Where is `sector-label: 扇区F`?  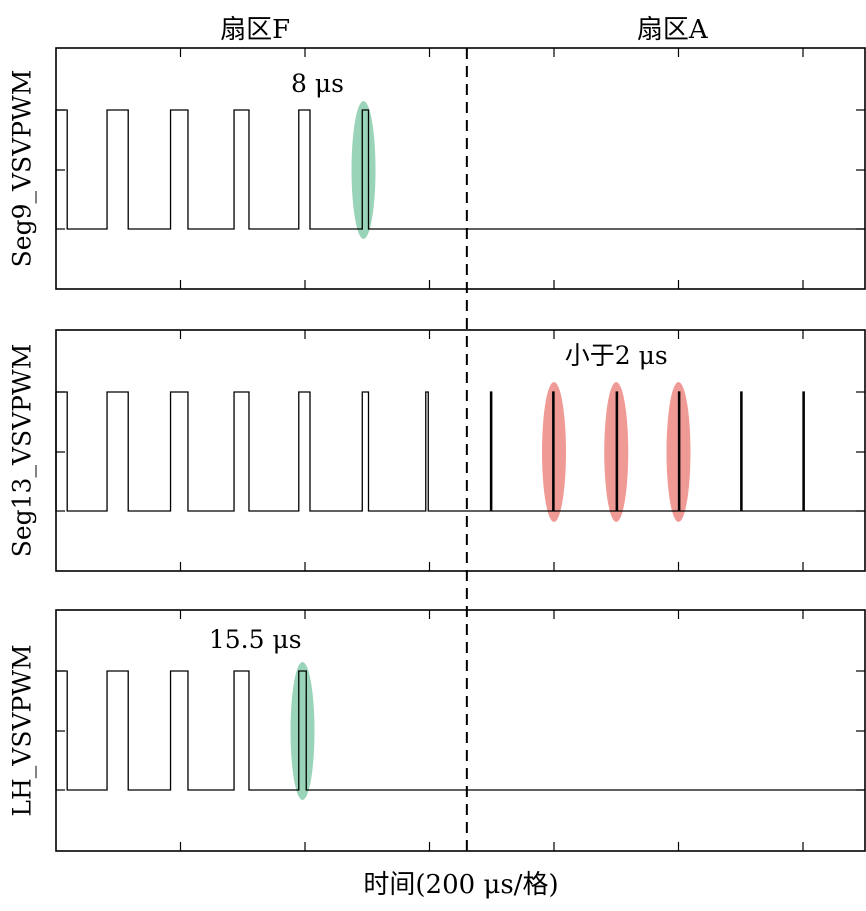 sector-label: 扇区F is located at coordinates (255, 30).